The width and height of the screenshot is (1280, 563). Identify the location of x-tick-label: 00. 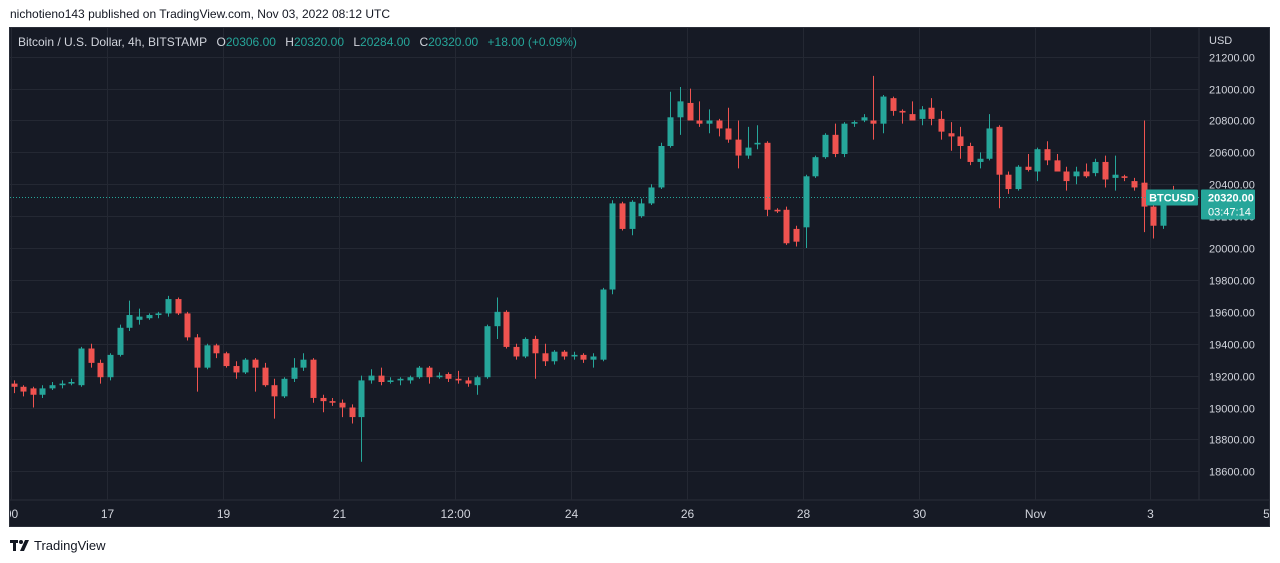
(14, 514).